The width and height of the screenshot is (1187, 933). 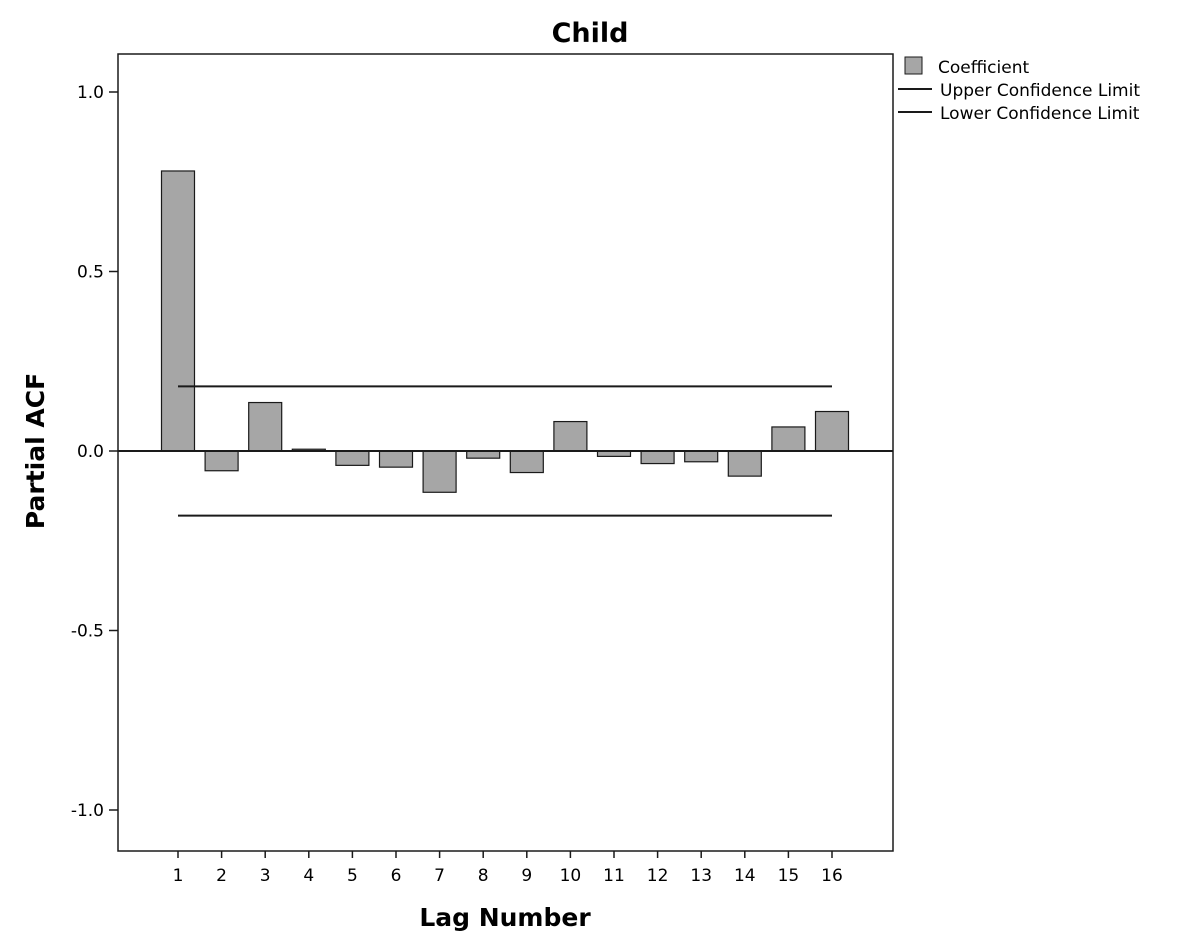 What do you see at coordinates (658, 876) in the screenshot?
I see `x-tick-label: 12` at bounding box center [658, 876].